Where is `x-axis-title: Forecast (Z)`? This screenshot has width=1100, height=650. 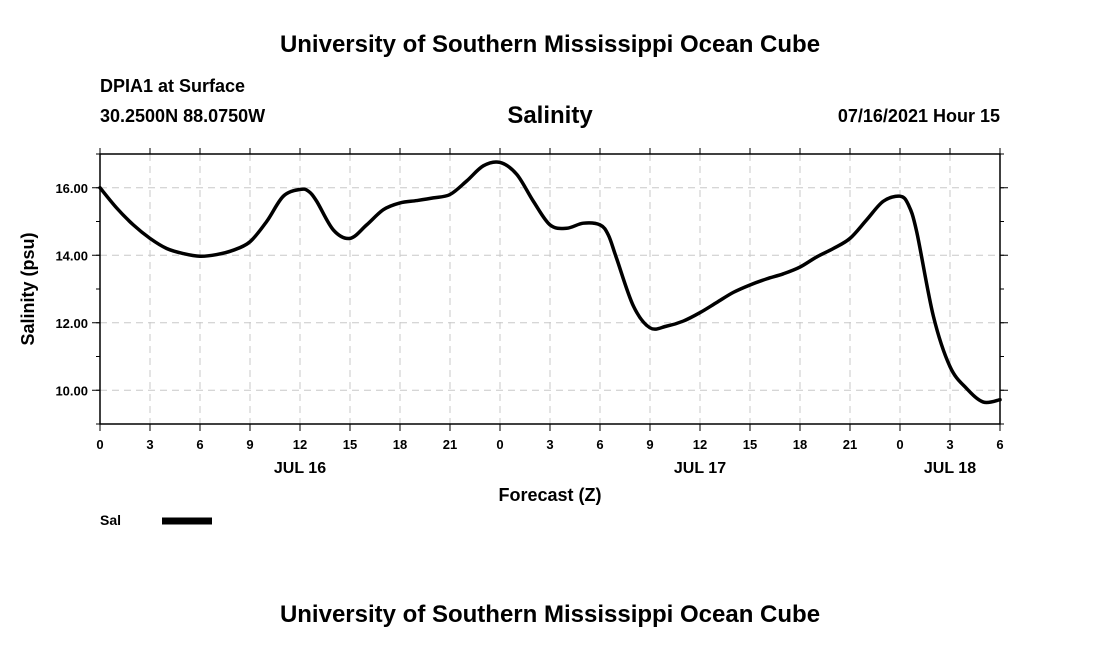
x-axis-title: Forecast (Z) is located at coordinates (549, 495).